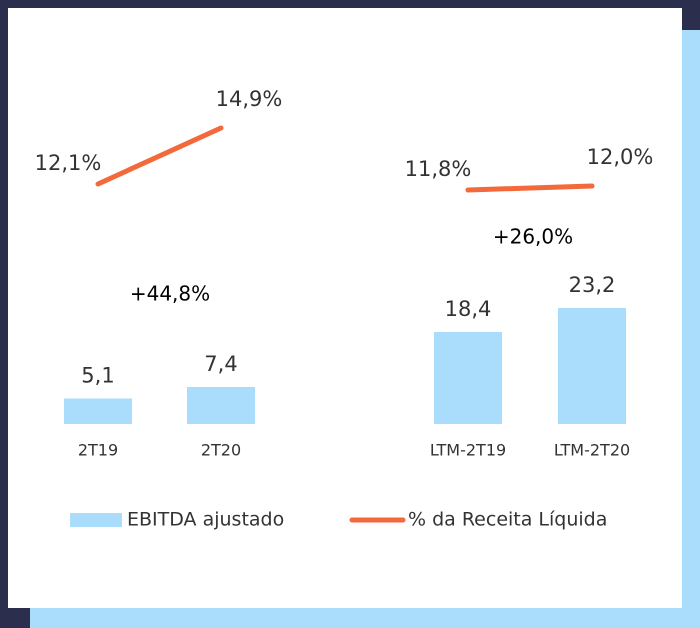 The image size is (700, 628). I want to click on legend-label: % da Receita Líquida, so click(507, 520).